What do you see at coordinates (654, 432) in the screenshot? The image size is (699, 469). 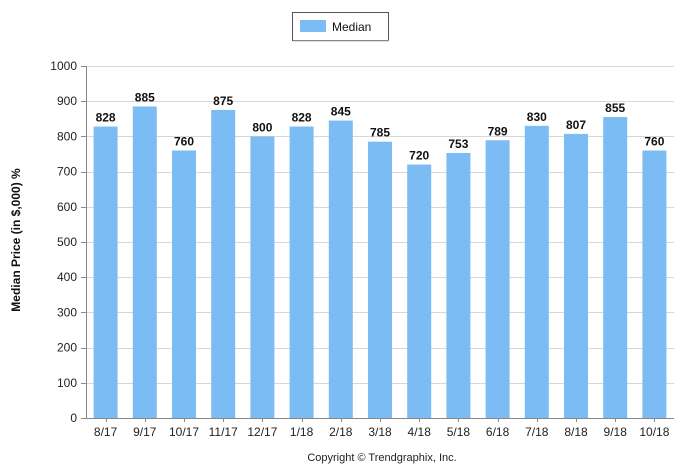 I see `x-tick-label: 10/18` at bounding box center [654, 432].